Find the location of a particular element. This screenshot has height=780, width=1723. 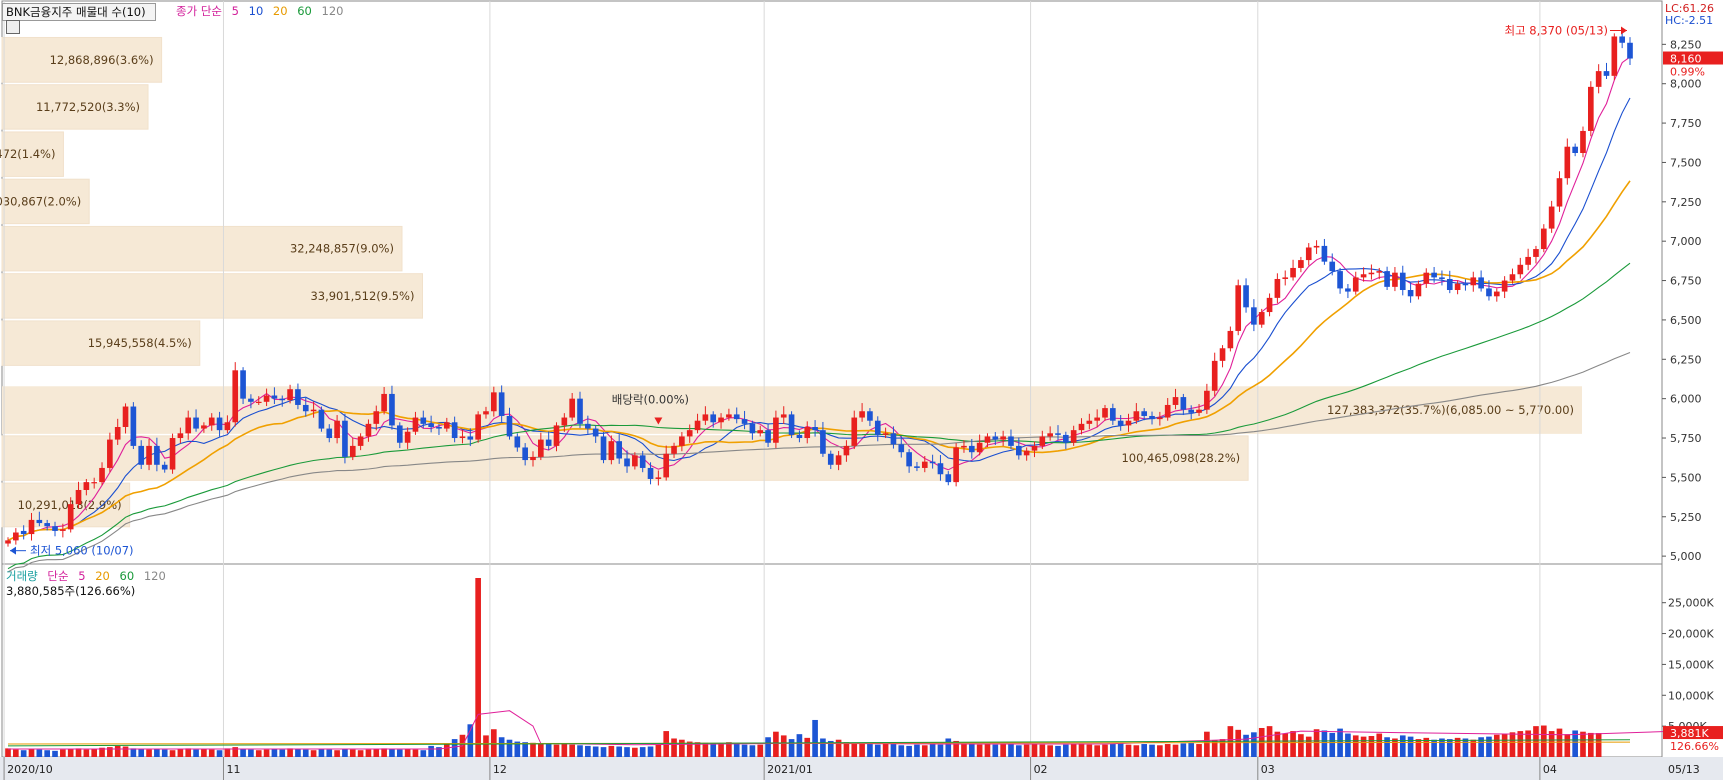

price-tick-label-3: 7,500 is located at coordinates (1686, 162).